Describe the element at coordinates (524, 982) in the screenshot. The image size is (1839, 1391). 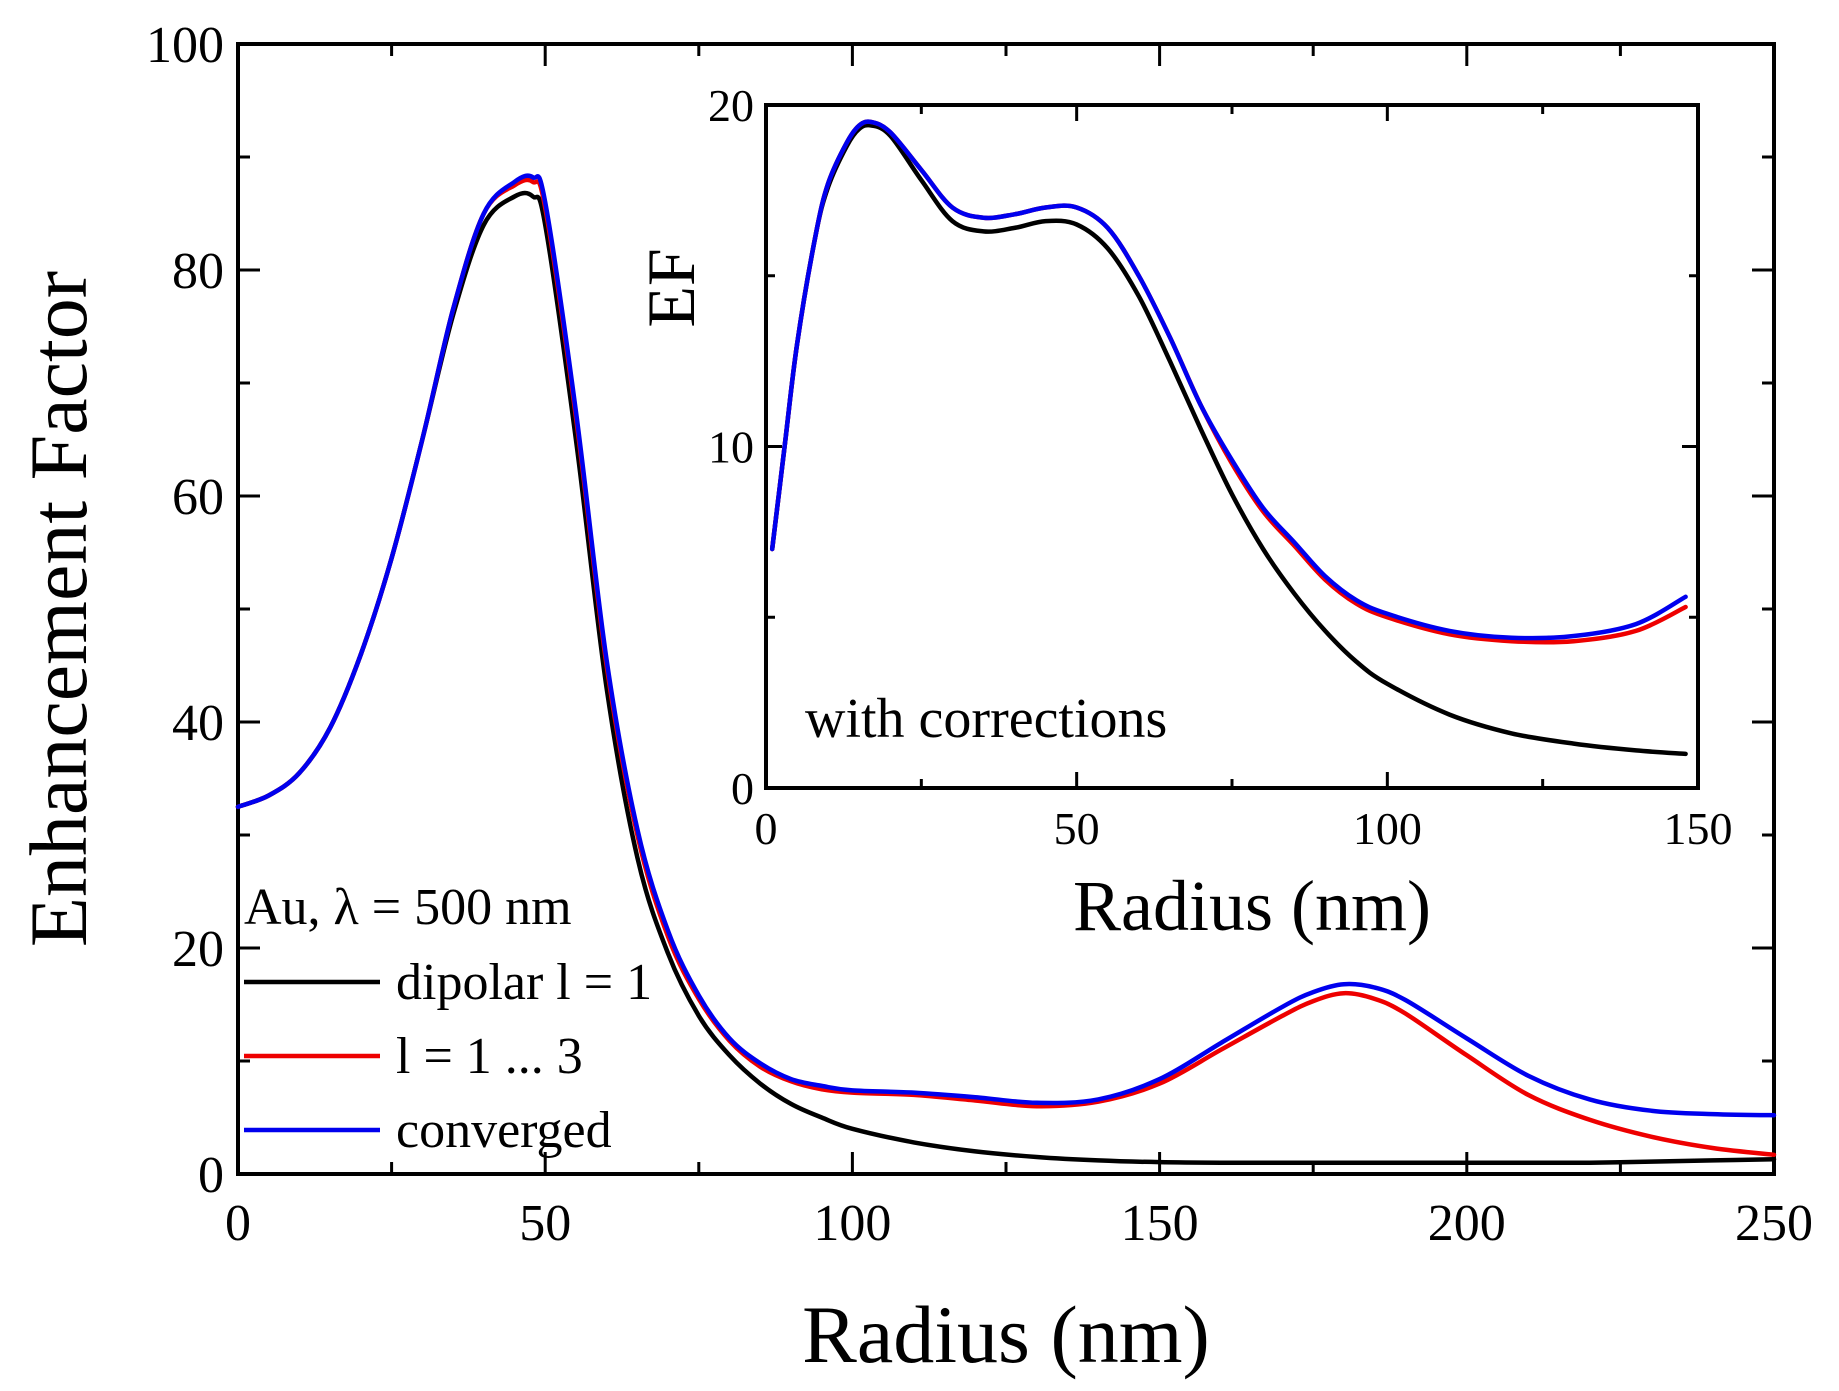
I see `legend-label-dipolar: dipolar l = 1` at that location.